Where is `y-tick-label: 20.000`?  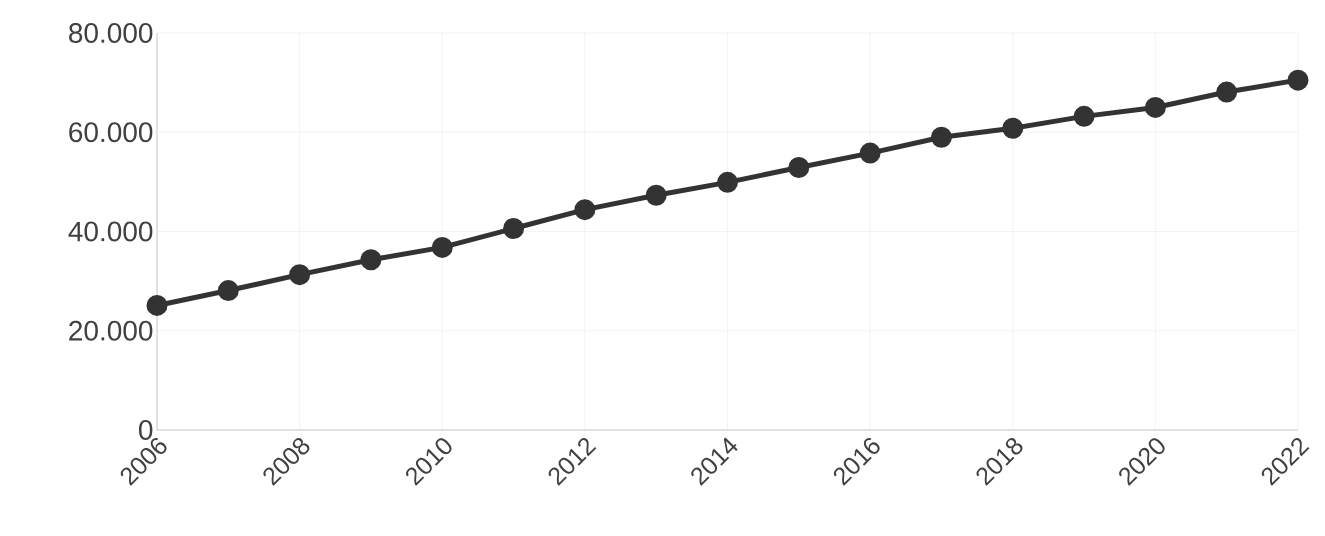 y-tick-label: 20.000 is located at coordinates (111, 330).